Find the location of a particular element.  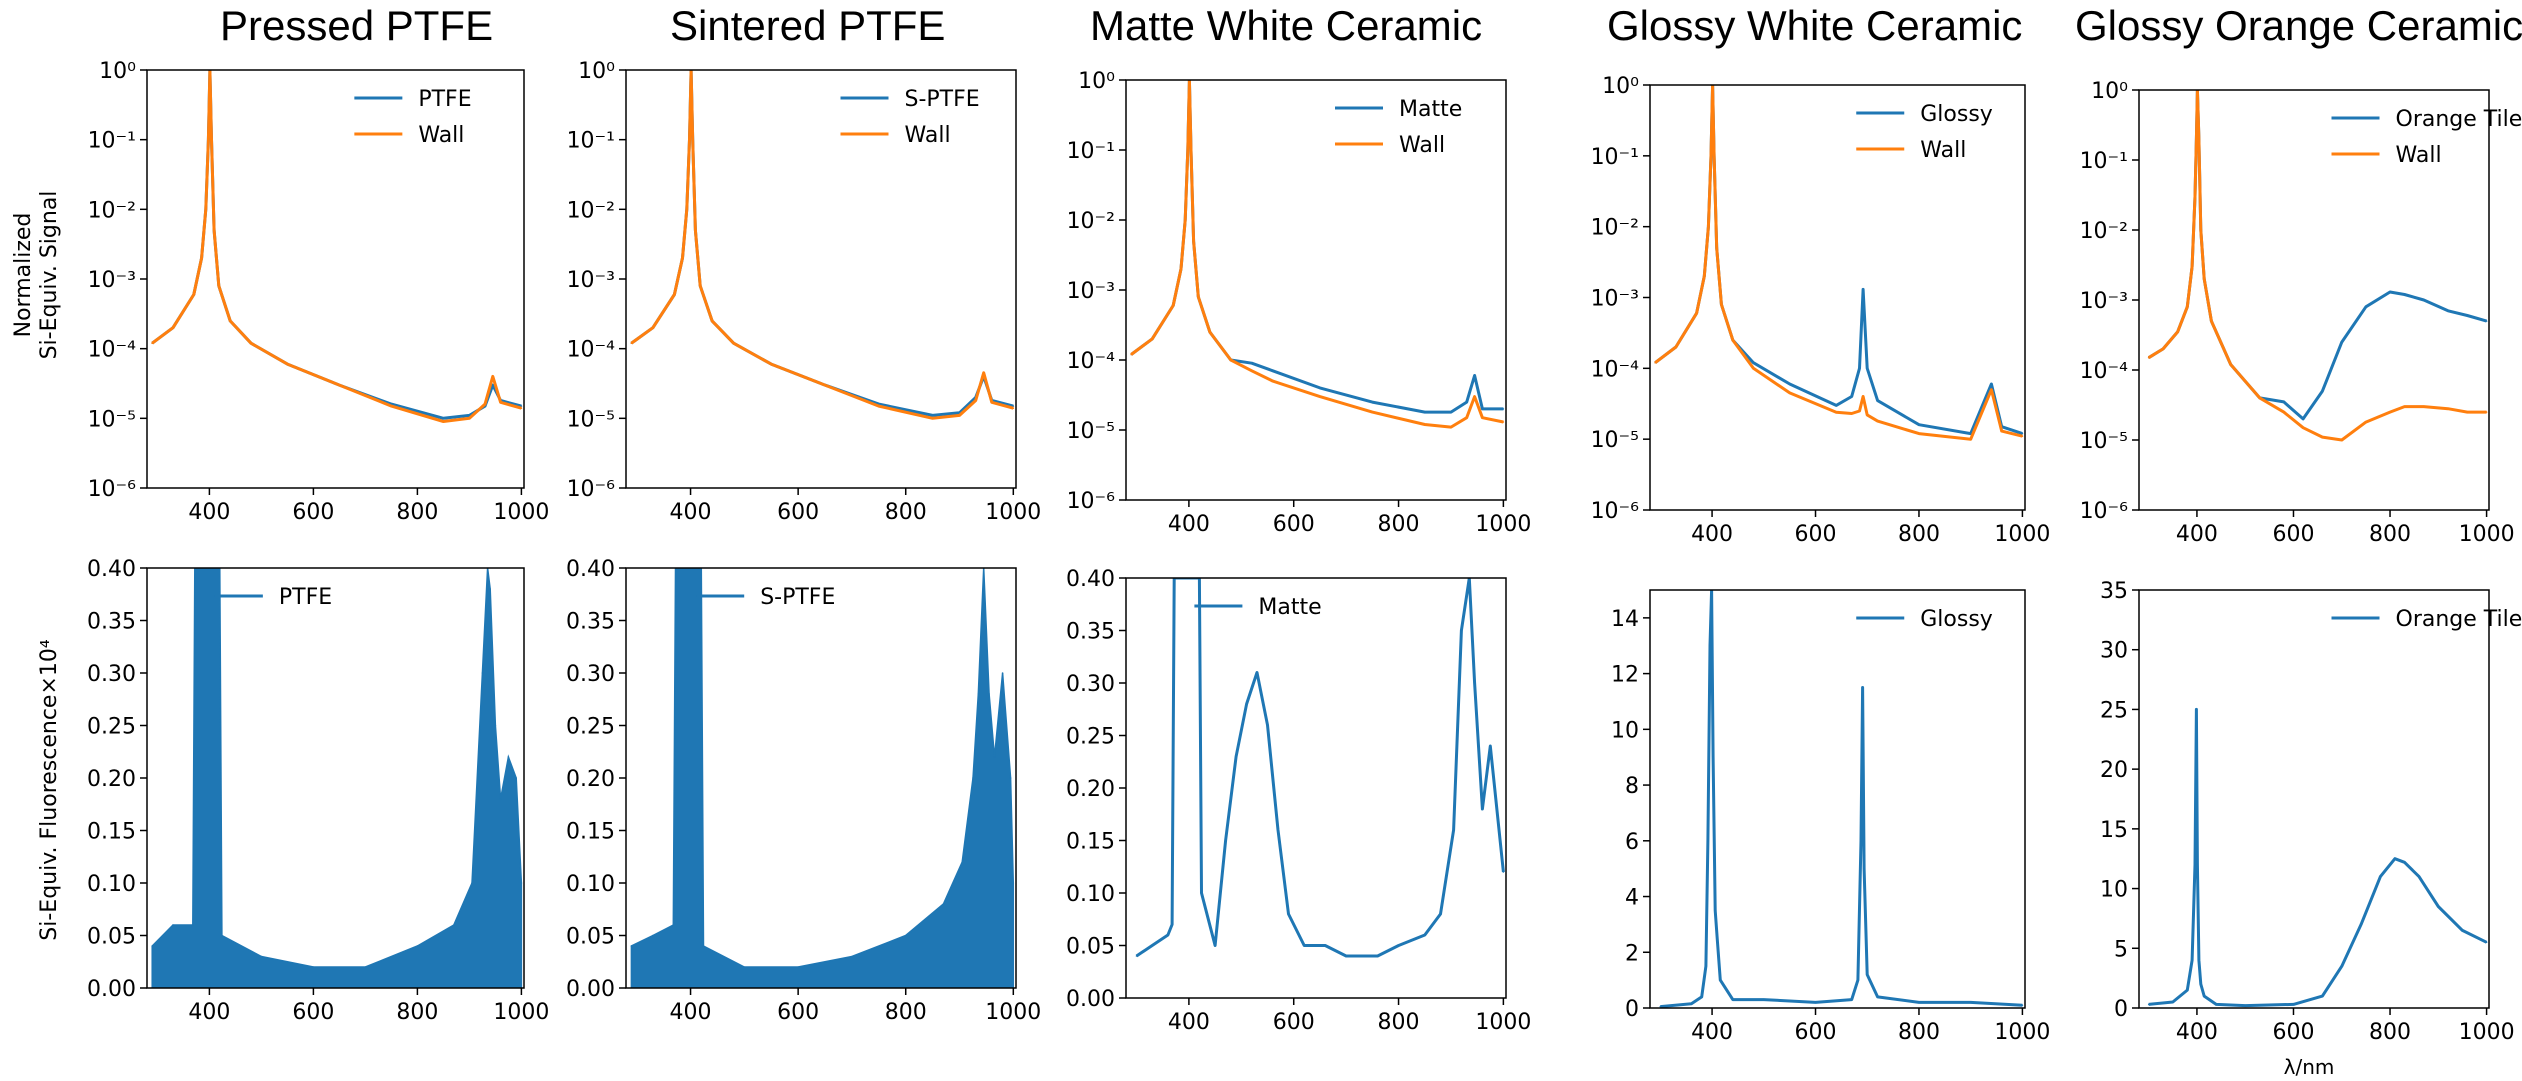

legend-label: Orange Tile is located at coordinates (2459, 119).